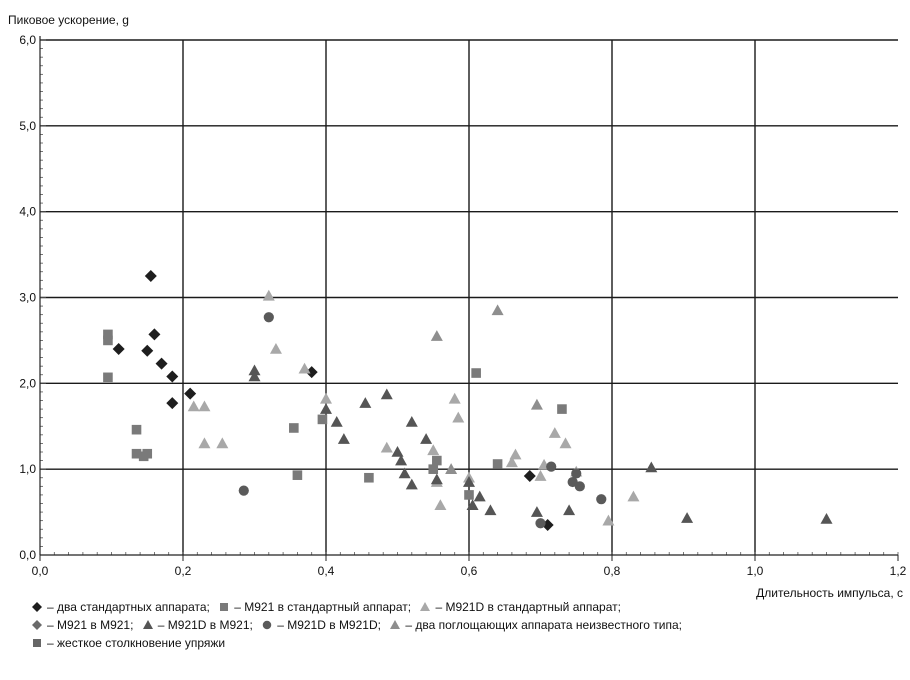 The width and height of the screenshot is (910, 680). I want to click on x-tick-label: 0,8, so click(612, 571).